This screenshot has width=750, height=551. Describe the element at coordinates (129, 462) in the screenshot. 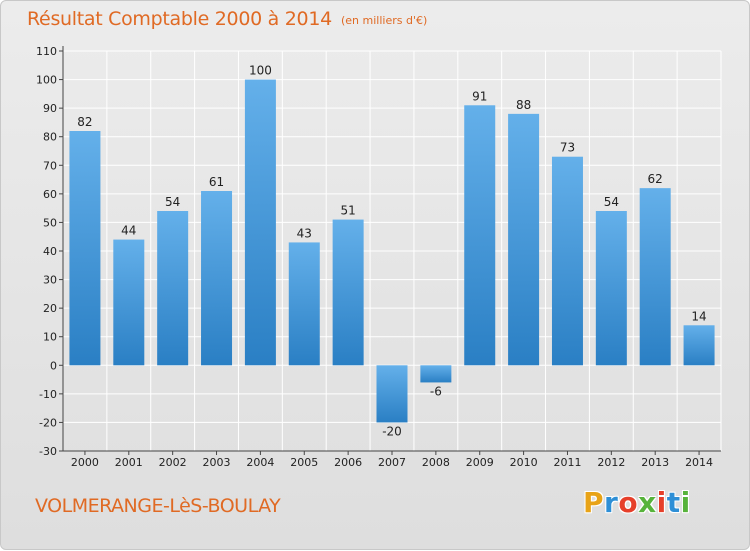

I see `x-tick-label: 2001` at that location.